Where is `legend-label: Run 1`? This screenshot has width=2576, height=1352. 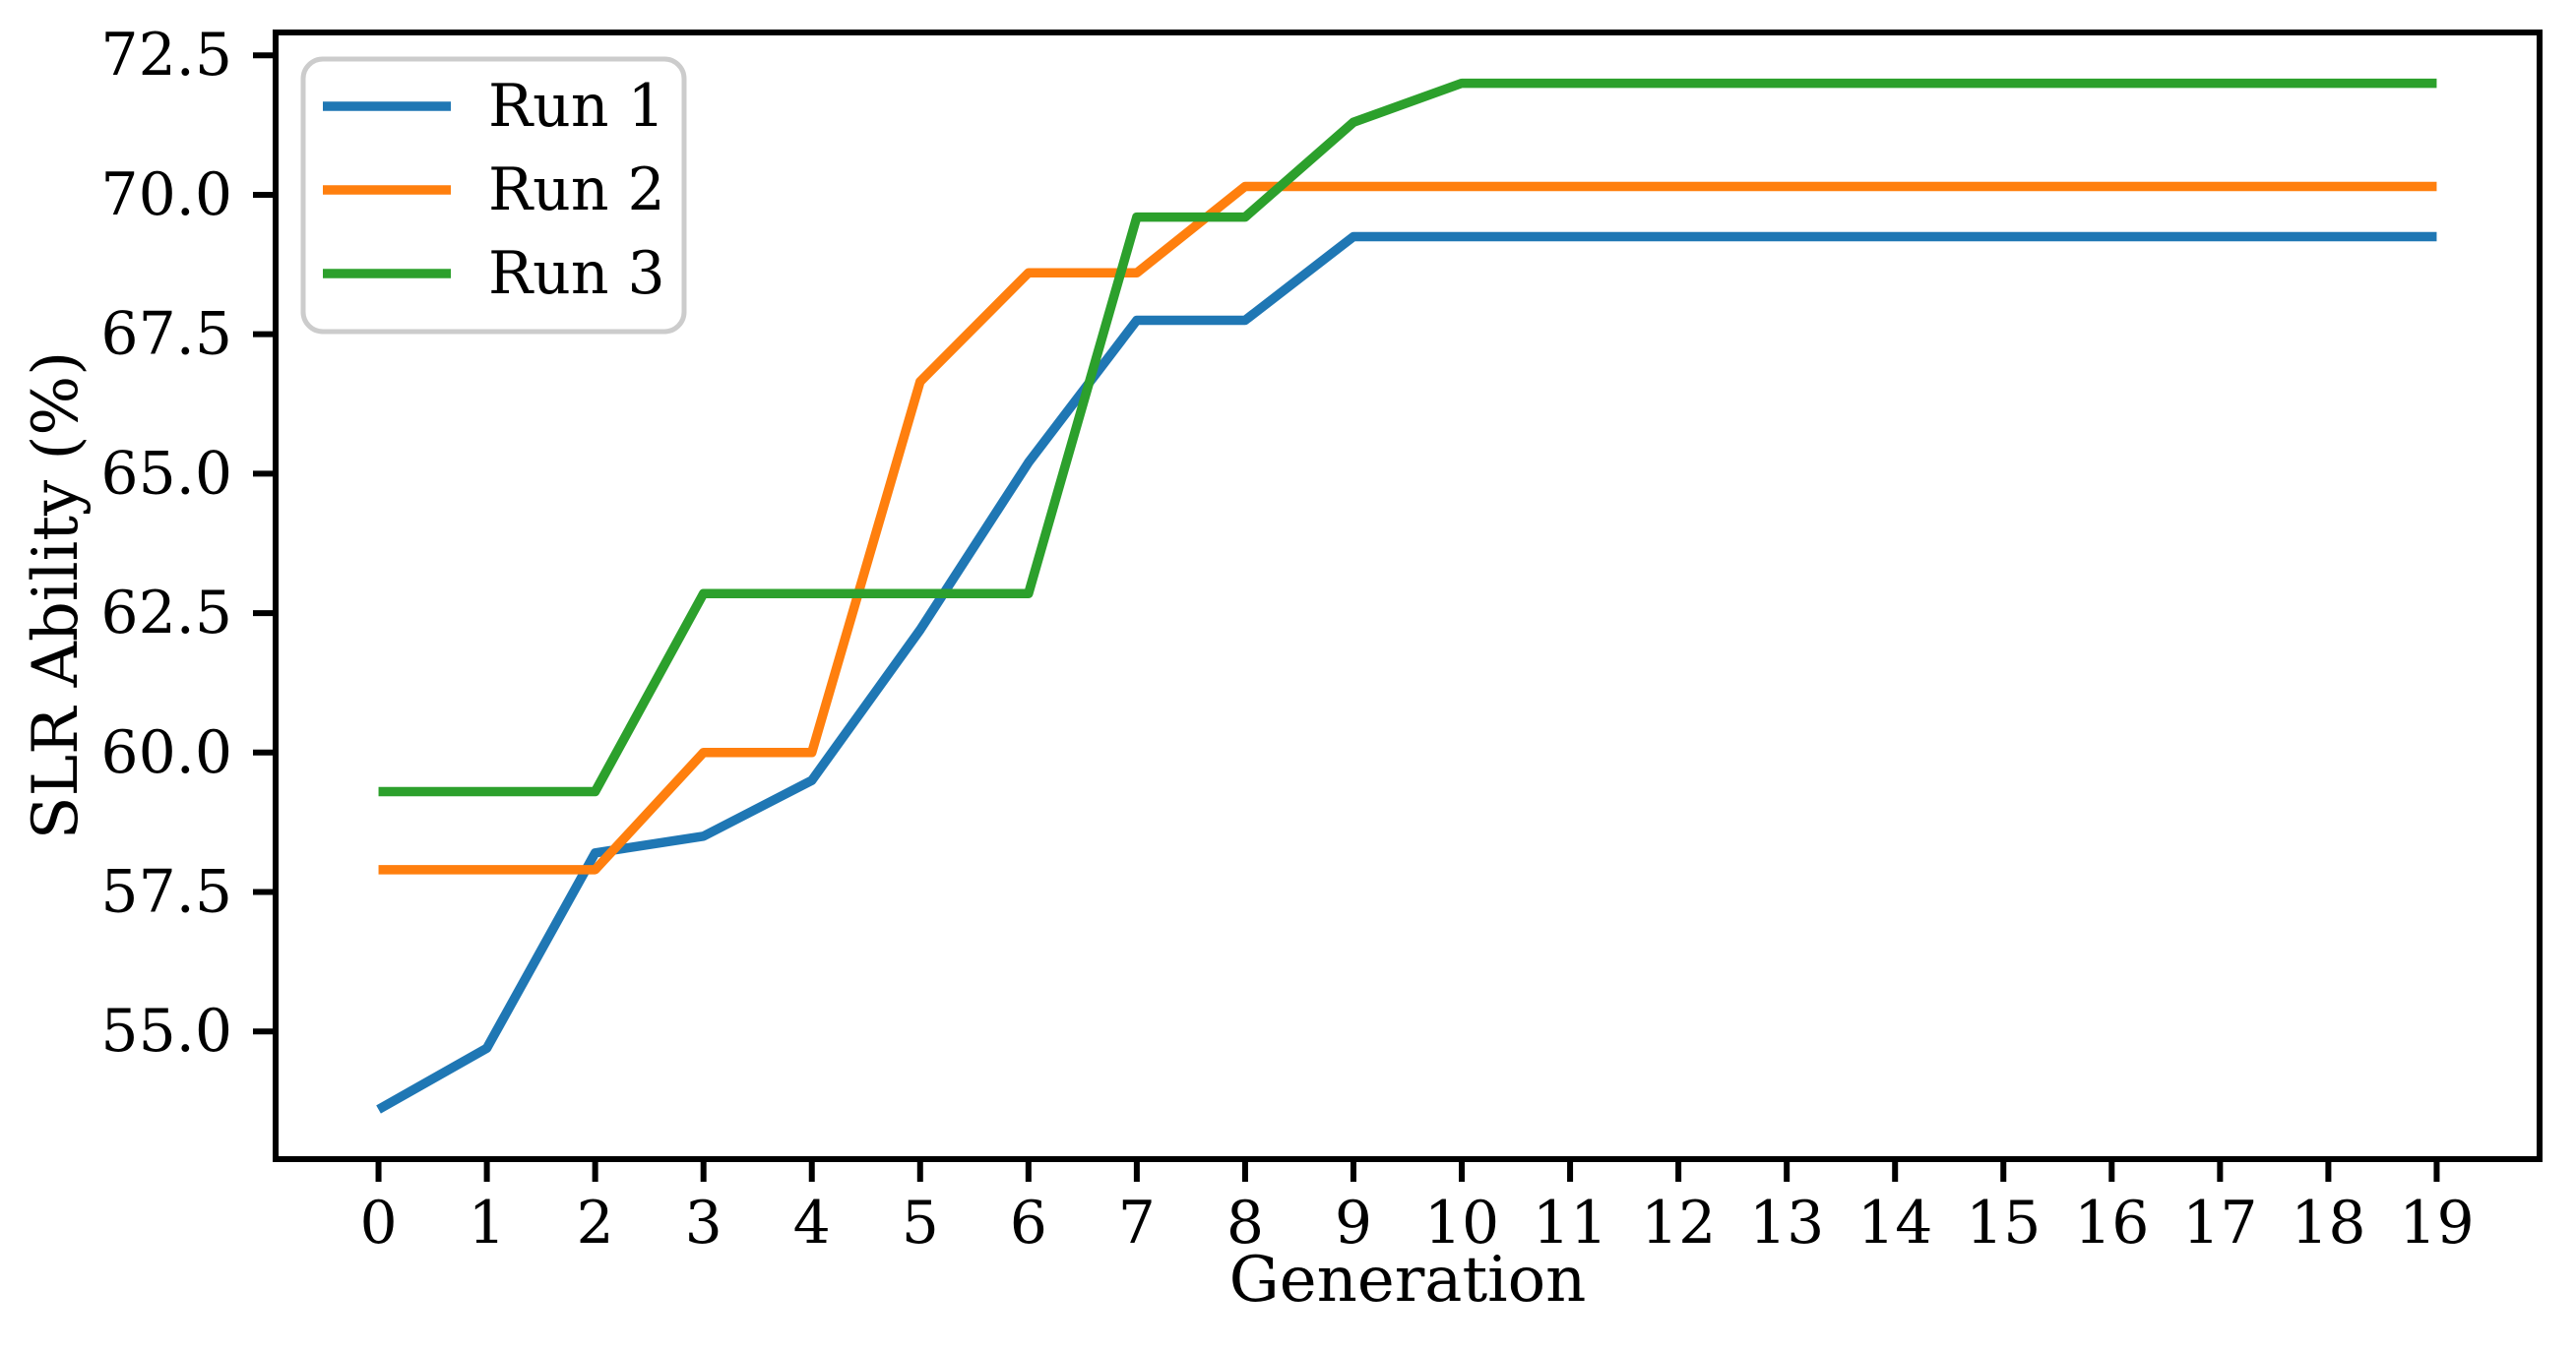 legend-label: Run 1 is located at coordinates (576, 107).